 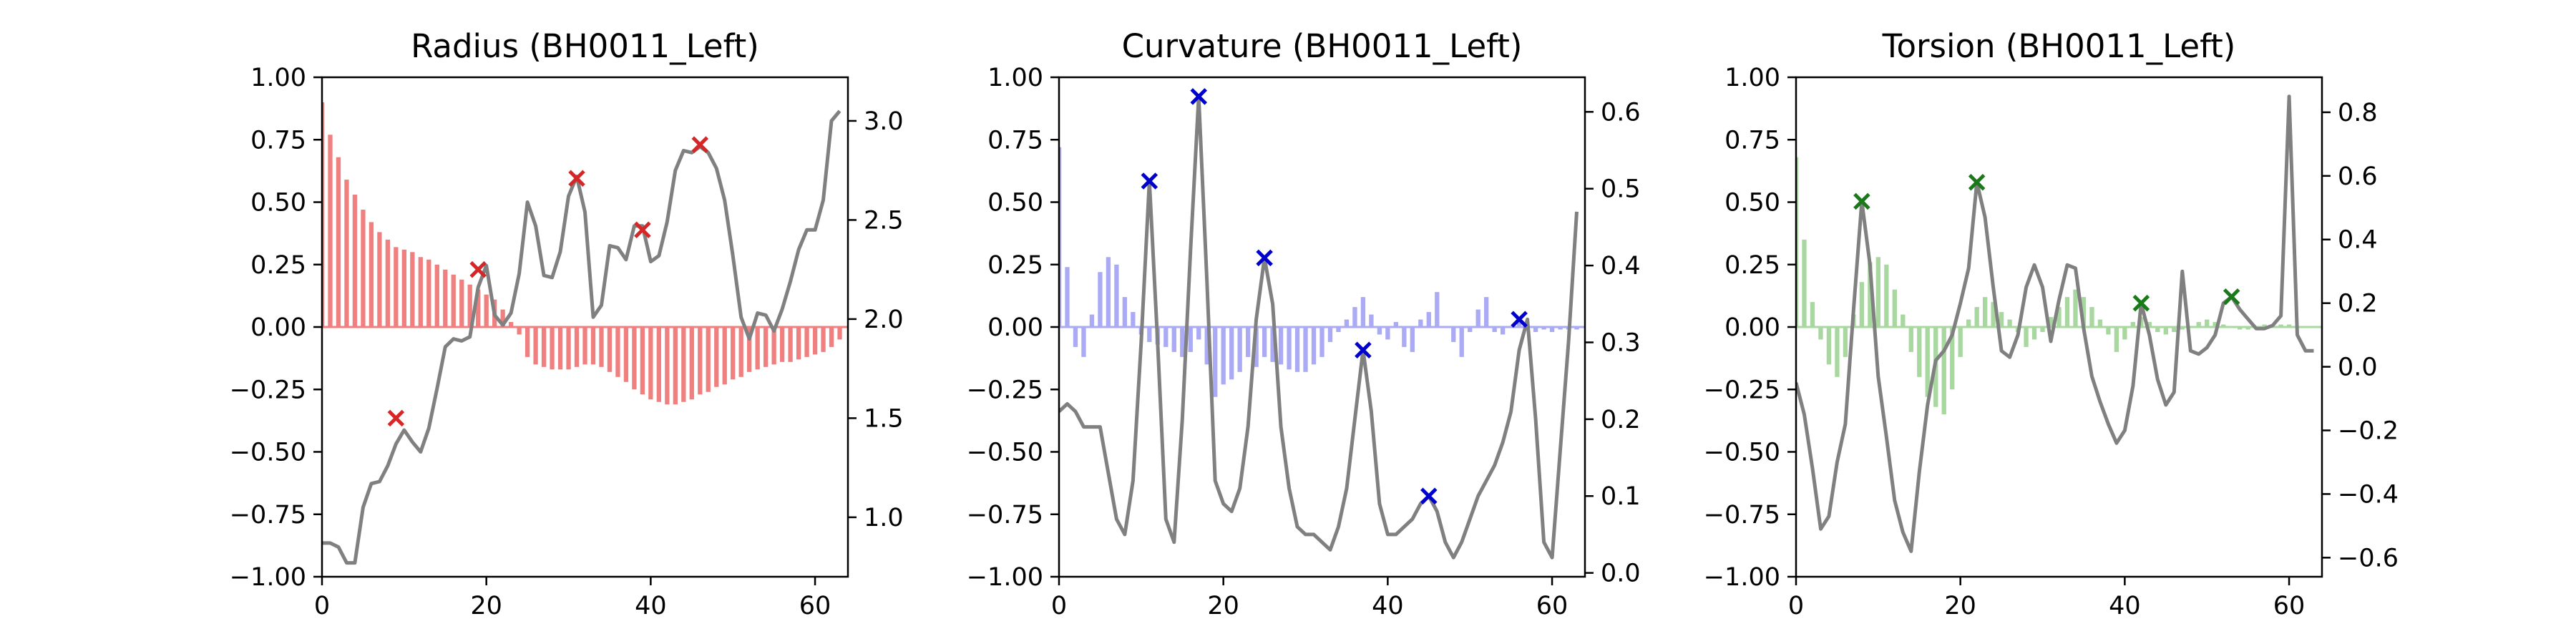 I want to click on torsion-y2-tick-label: 0.8, so click(x=2358, y=113).